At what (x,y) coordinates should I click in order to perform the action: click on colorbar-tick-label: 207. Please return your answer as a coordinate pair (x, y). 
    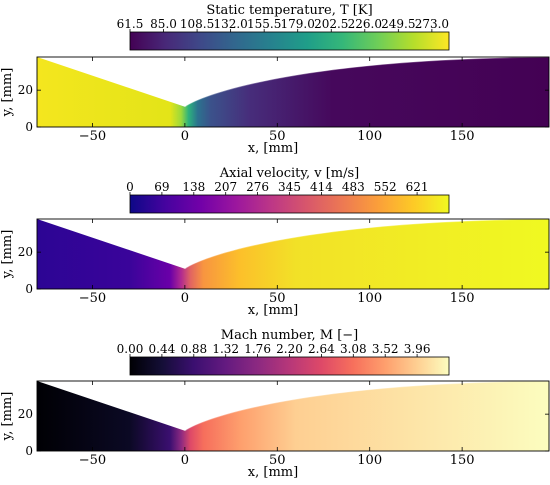
    Looking at the image, I should click on (225, 187).